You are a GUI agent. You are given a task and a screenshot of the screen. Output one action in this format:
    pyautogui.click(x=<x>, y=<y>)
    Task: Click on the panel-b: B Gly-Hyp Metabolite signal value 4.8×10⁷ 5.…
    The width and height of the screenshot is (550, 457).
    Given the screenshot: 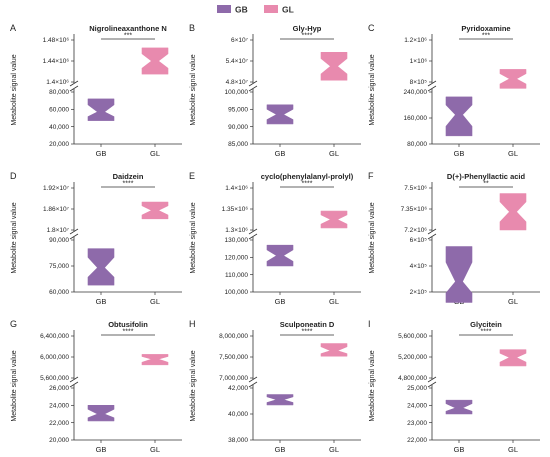 What is the action you would take?
    pyautogui.click(x=275, y=90)
    